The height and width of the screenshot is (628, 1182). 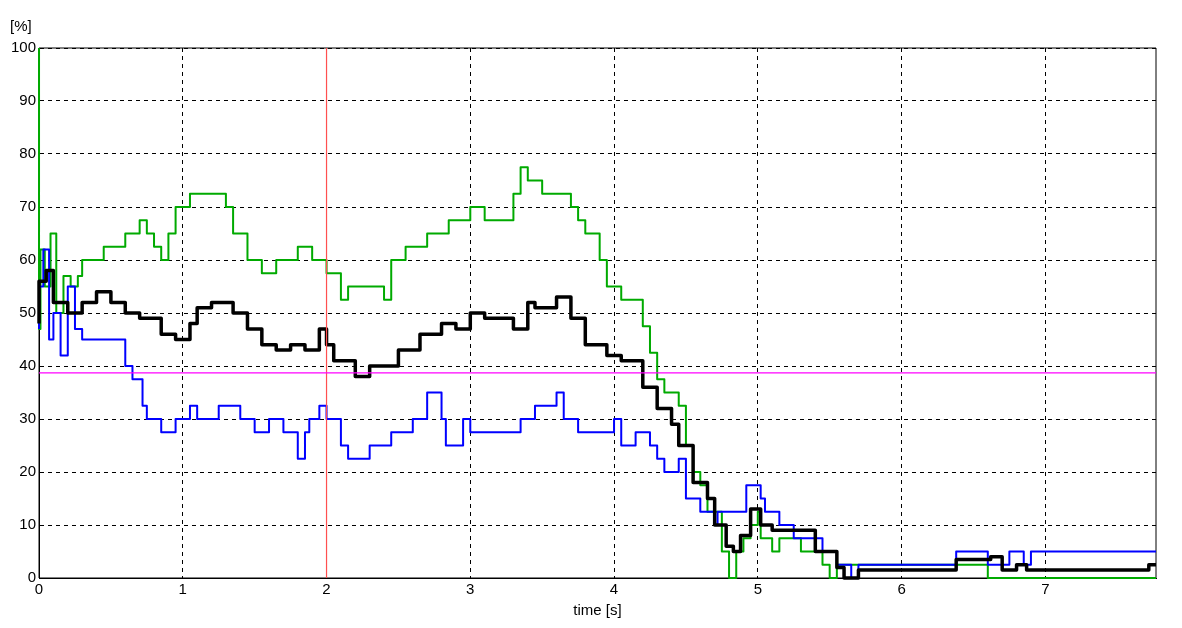 What do you see at coordinates (757, 589) in the screenshot?
I see `x-tick-label: 5` at bounding box center [757, 589].